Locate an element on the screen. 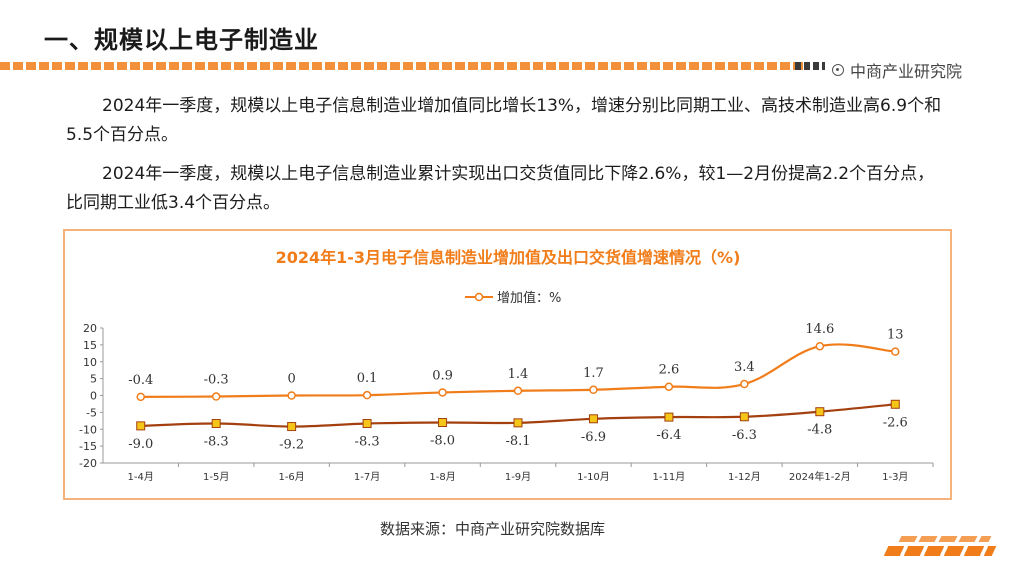  data-label: -6.4 is located at coordinates (668, 435).